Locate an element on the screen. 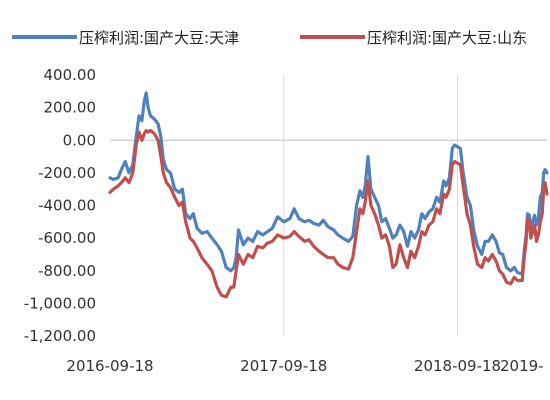 Image resolution: width=550 pixels, height=400 pixels. x-tick-label: 2017-09-18 is located at coordinates (283, 366).